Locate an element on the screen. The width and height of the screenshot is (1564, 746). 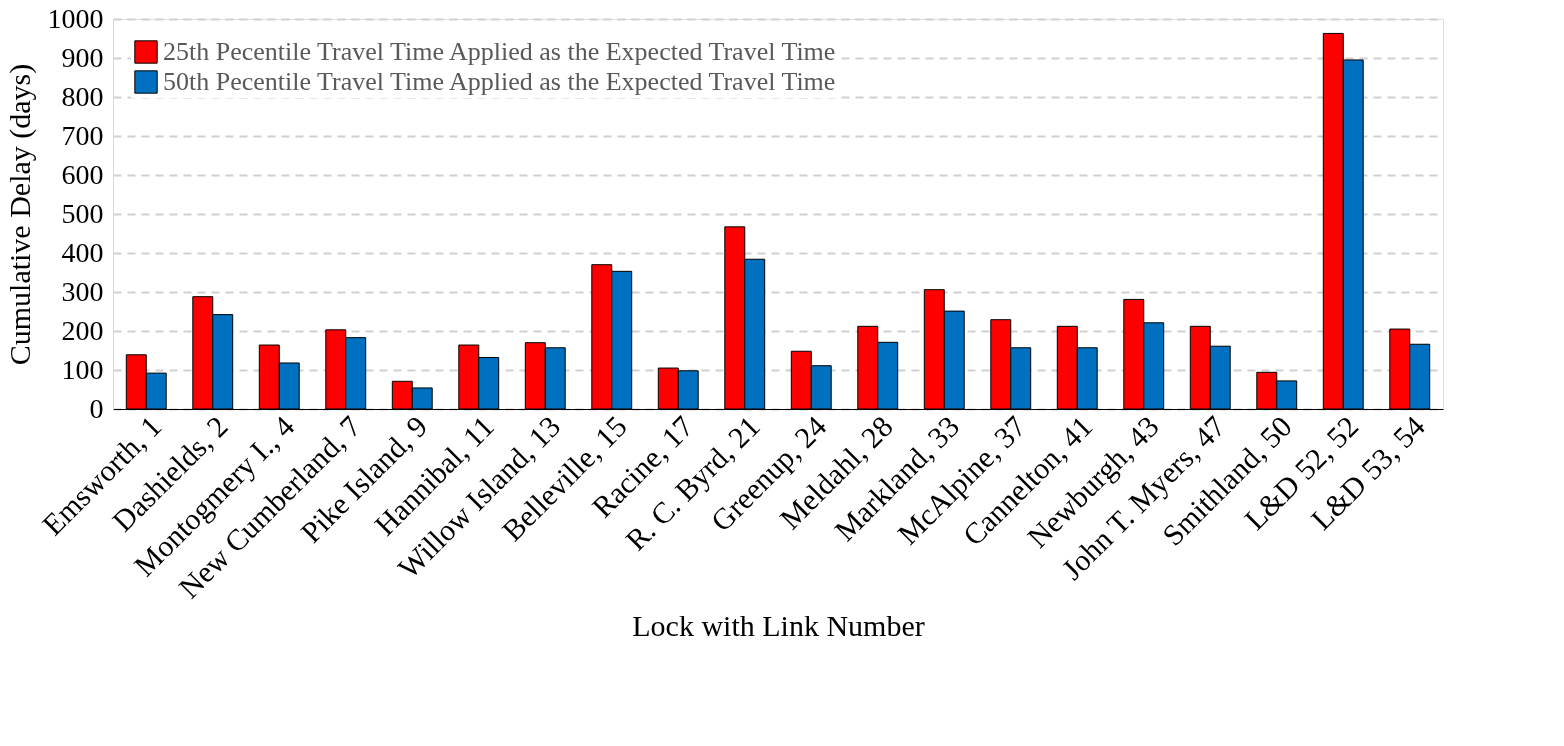
y-axis-title: Cumulative Delay (days) is located at coordinates (19, 214).